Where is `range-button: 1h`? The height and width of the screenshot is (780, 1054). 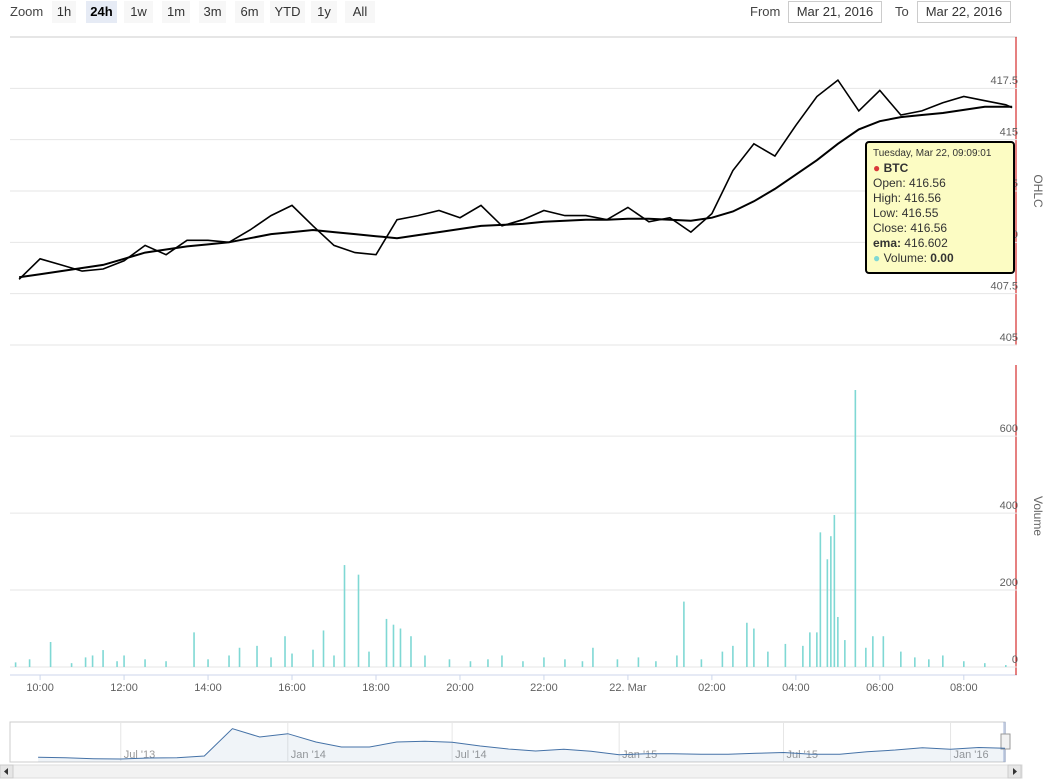 range-button: 1h is located at coordinates (64, 12).